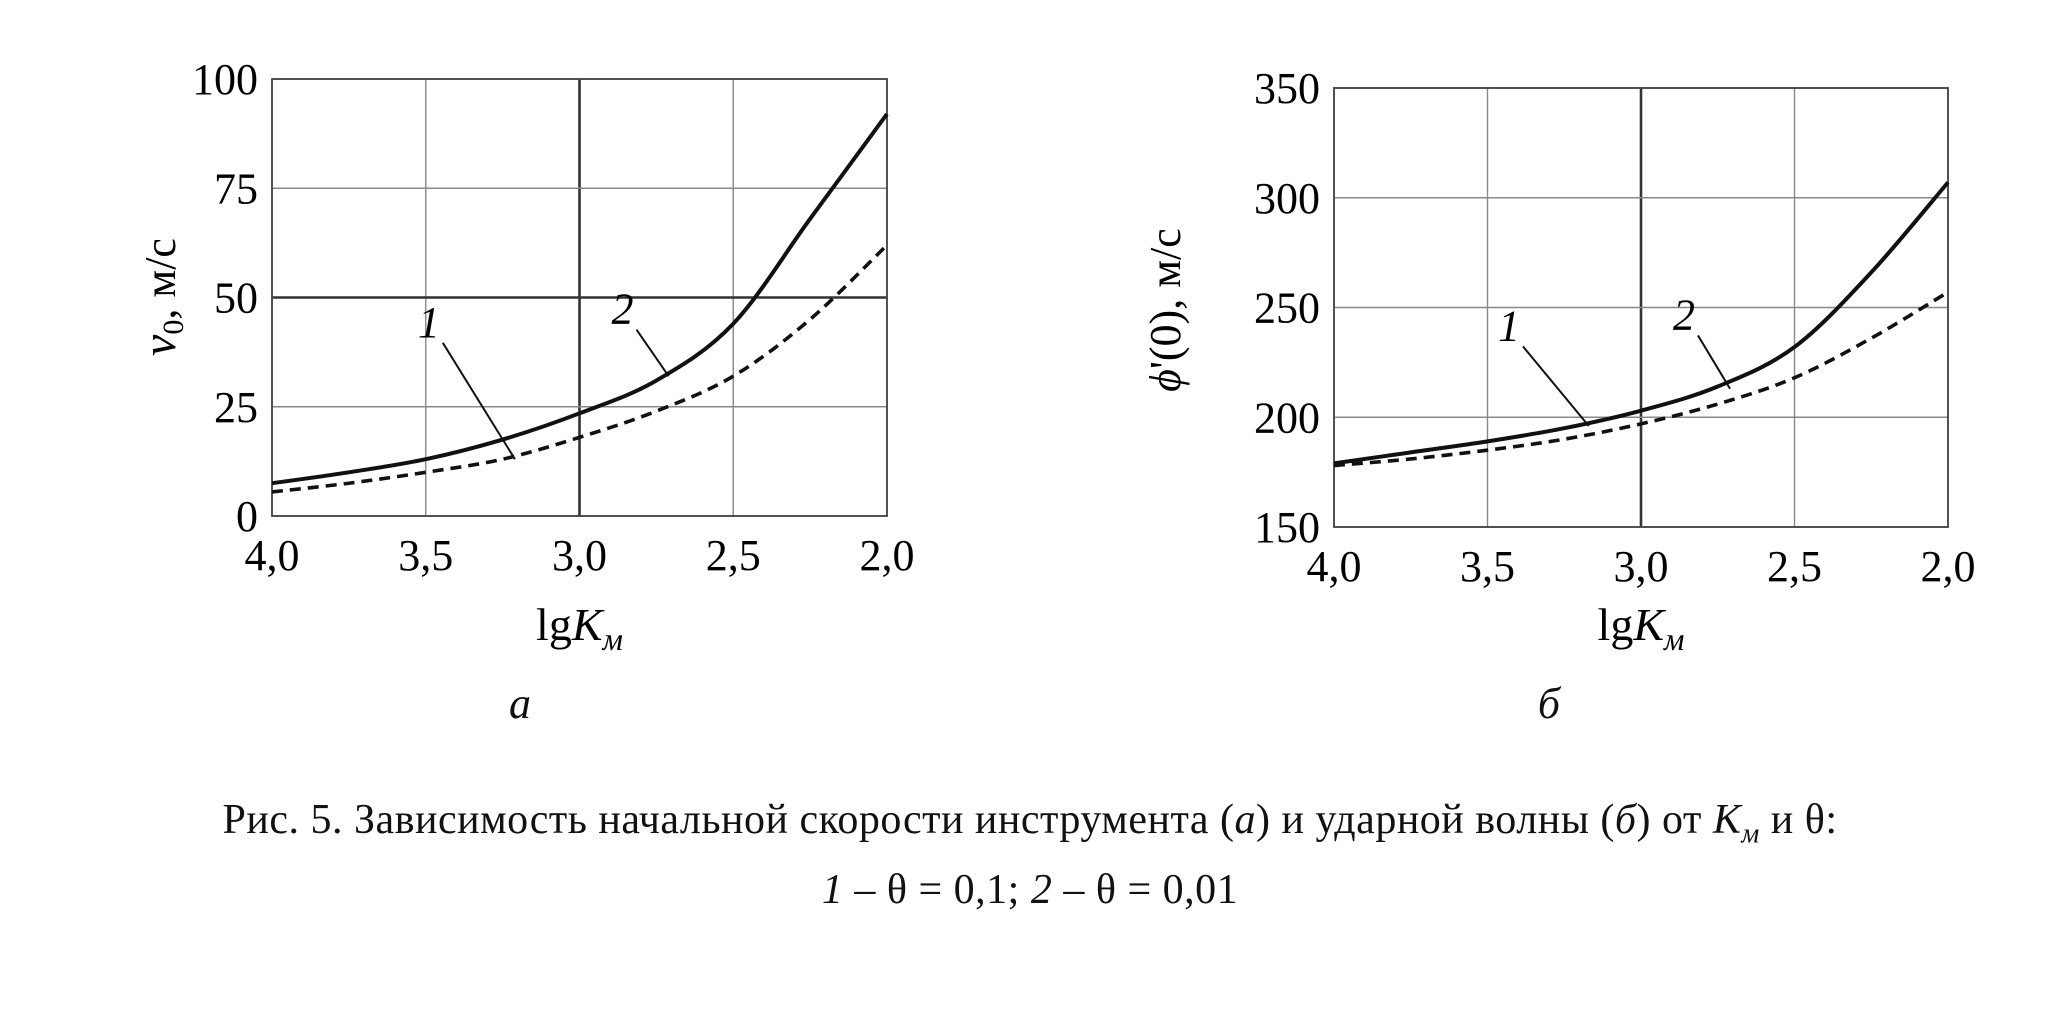  What do you see at coordinates (520, 703) in the screenshot?
I see `panel-label-a: а` at bounding box center [520, 703].